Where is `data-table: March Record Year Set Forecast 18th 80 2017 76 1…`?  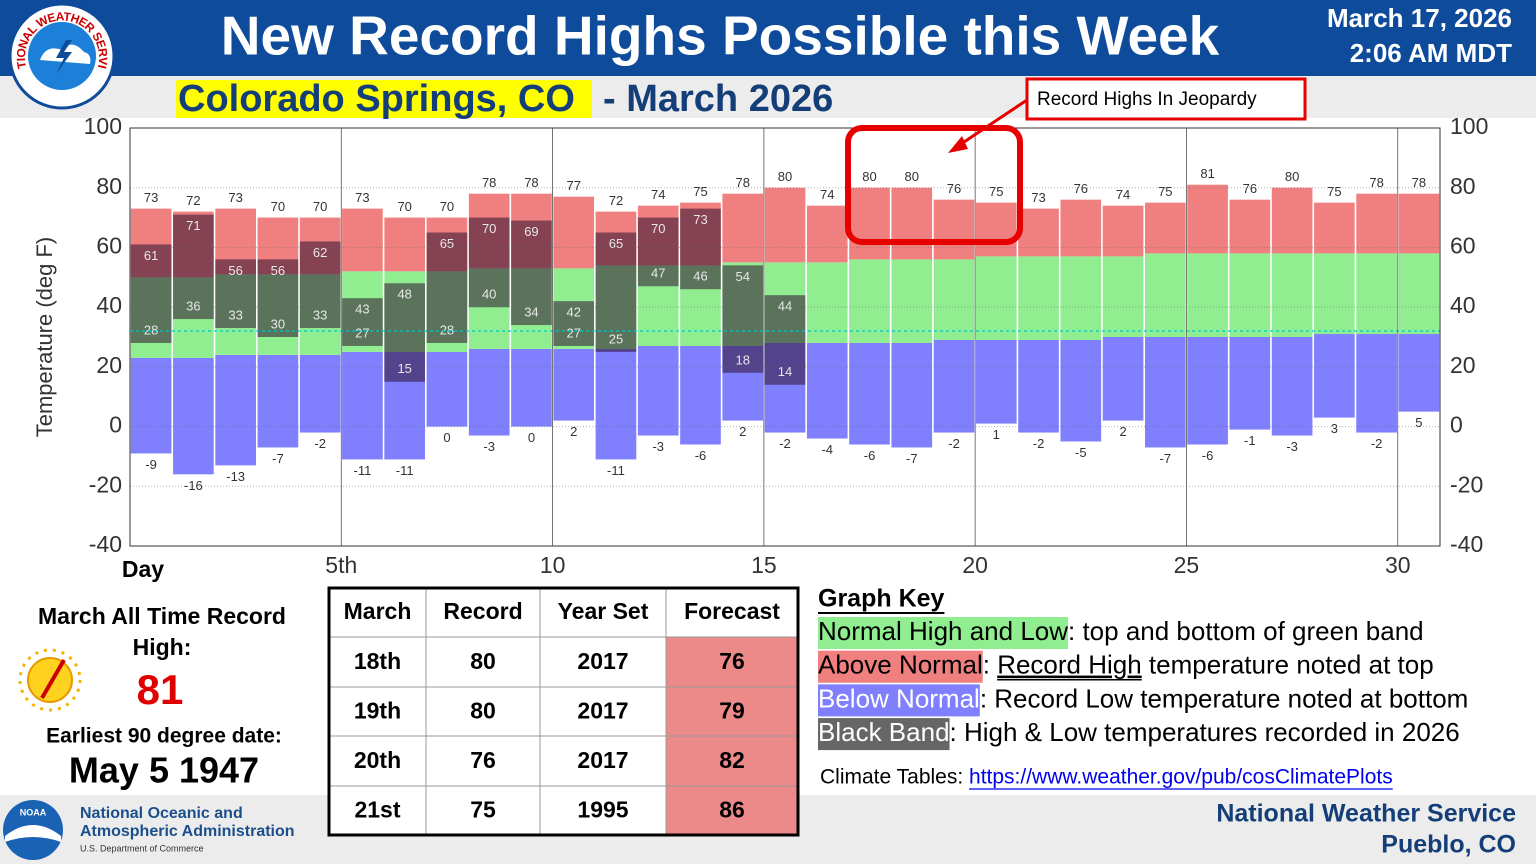 data-table: March Record Year Set Forecast 18th 80 2017 76 1… is located at coordinates (563, 711).